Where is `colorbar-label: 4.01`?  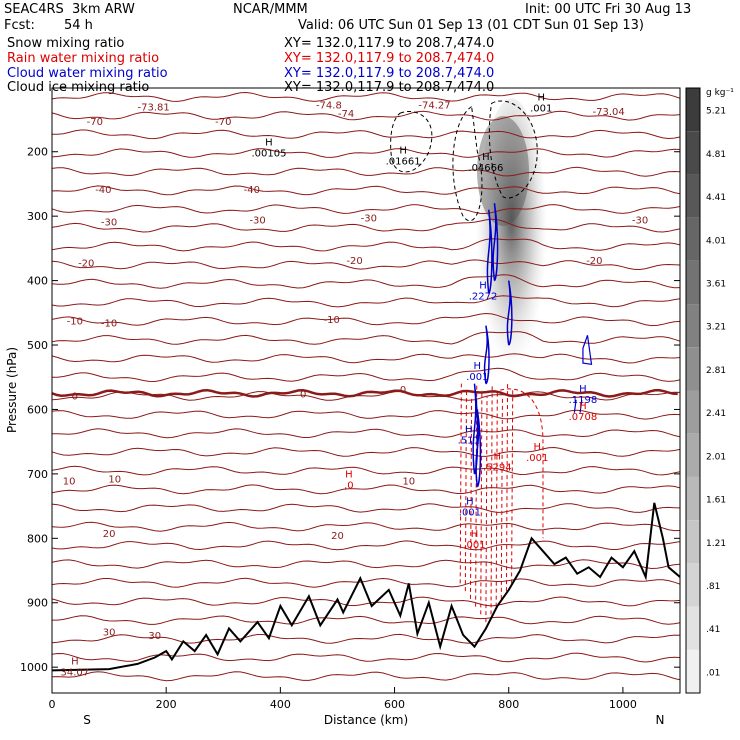 colorbar-label: 4.01 is located at coordinates (716, 241).